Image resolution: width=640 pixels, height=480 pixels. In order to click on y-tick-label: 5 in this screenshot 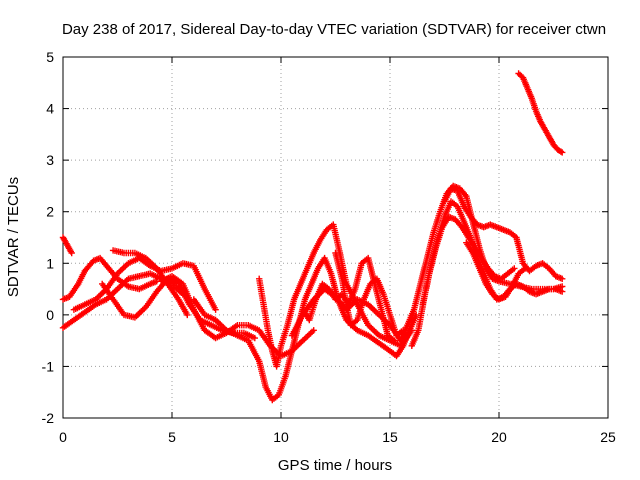, I will do `click(50, 57)`.